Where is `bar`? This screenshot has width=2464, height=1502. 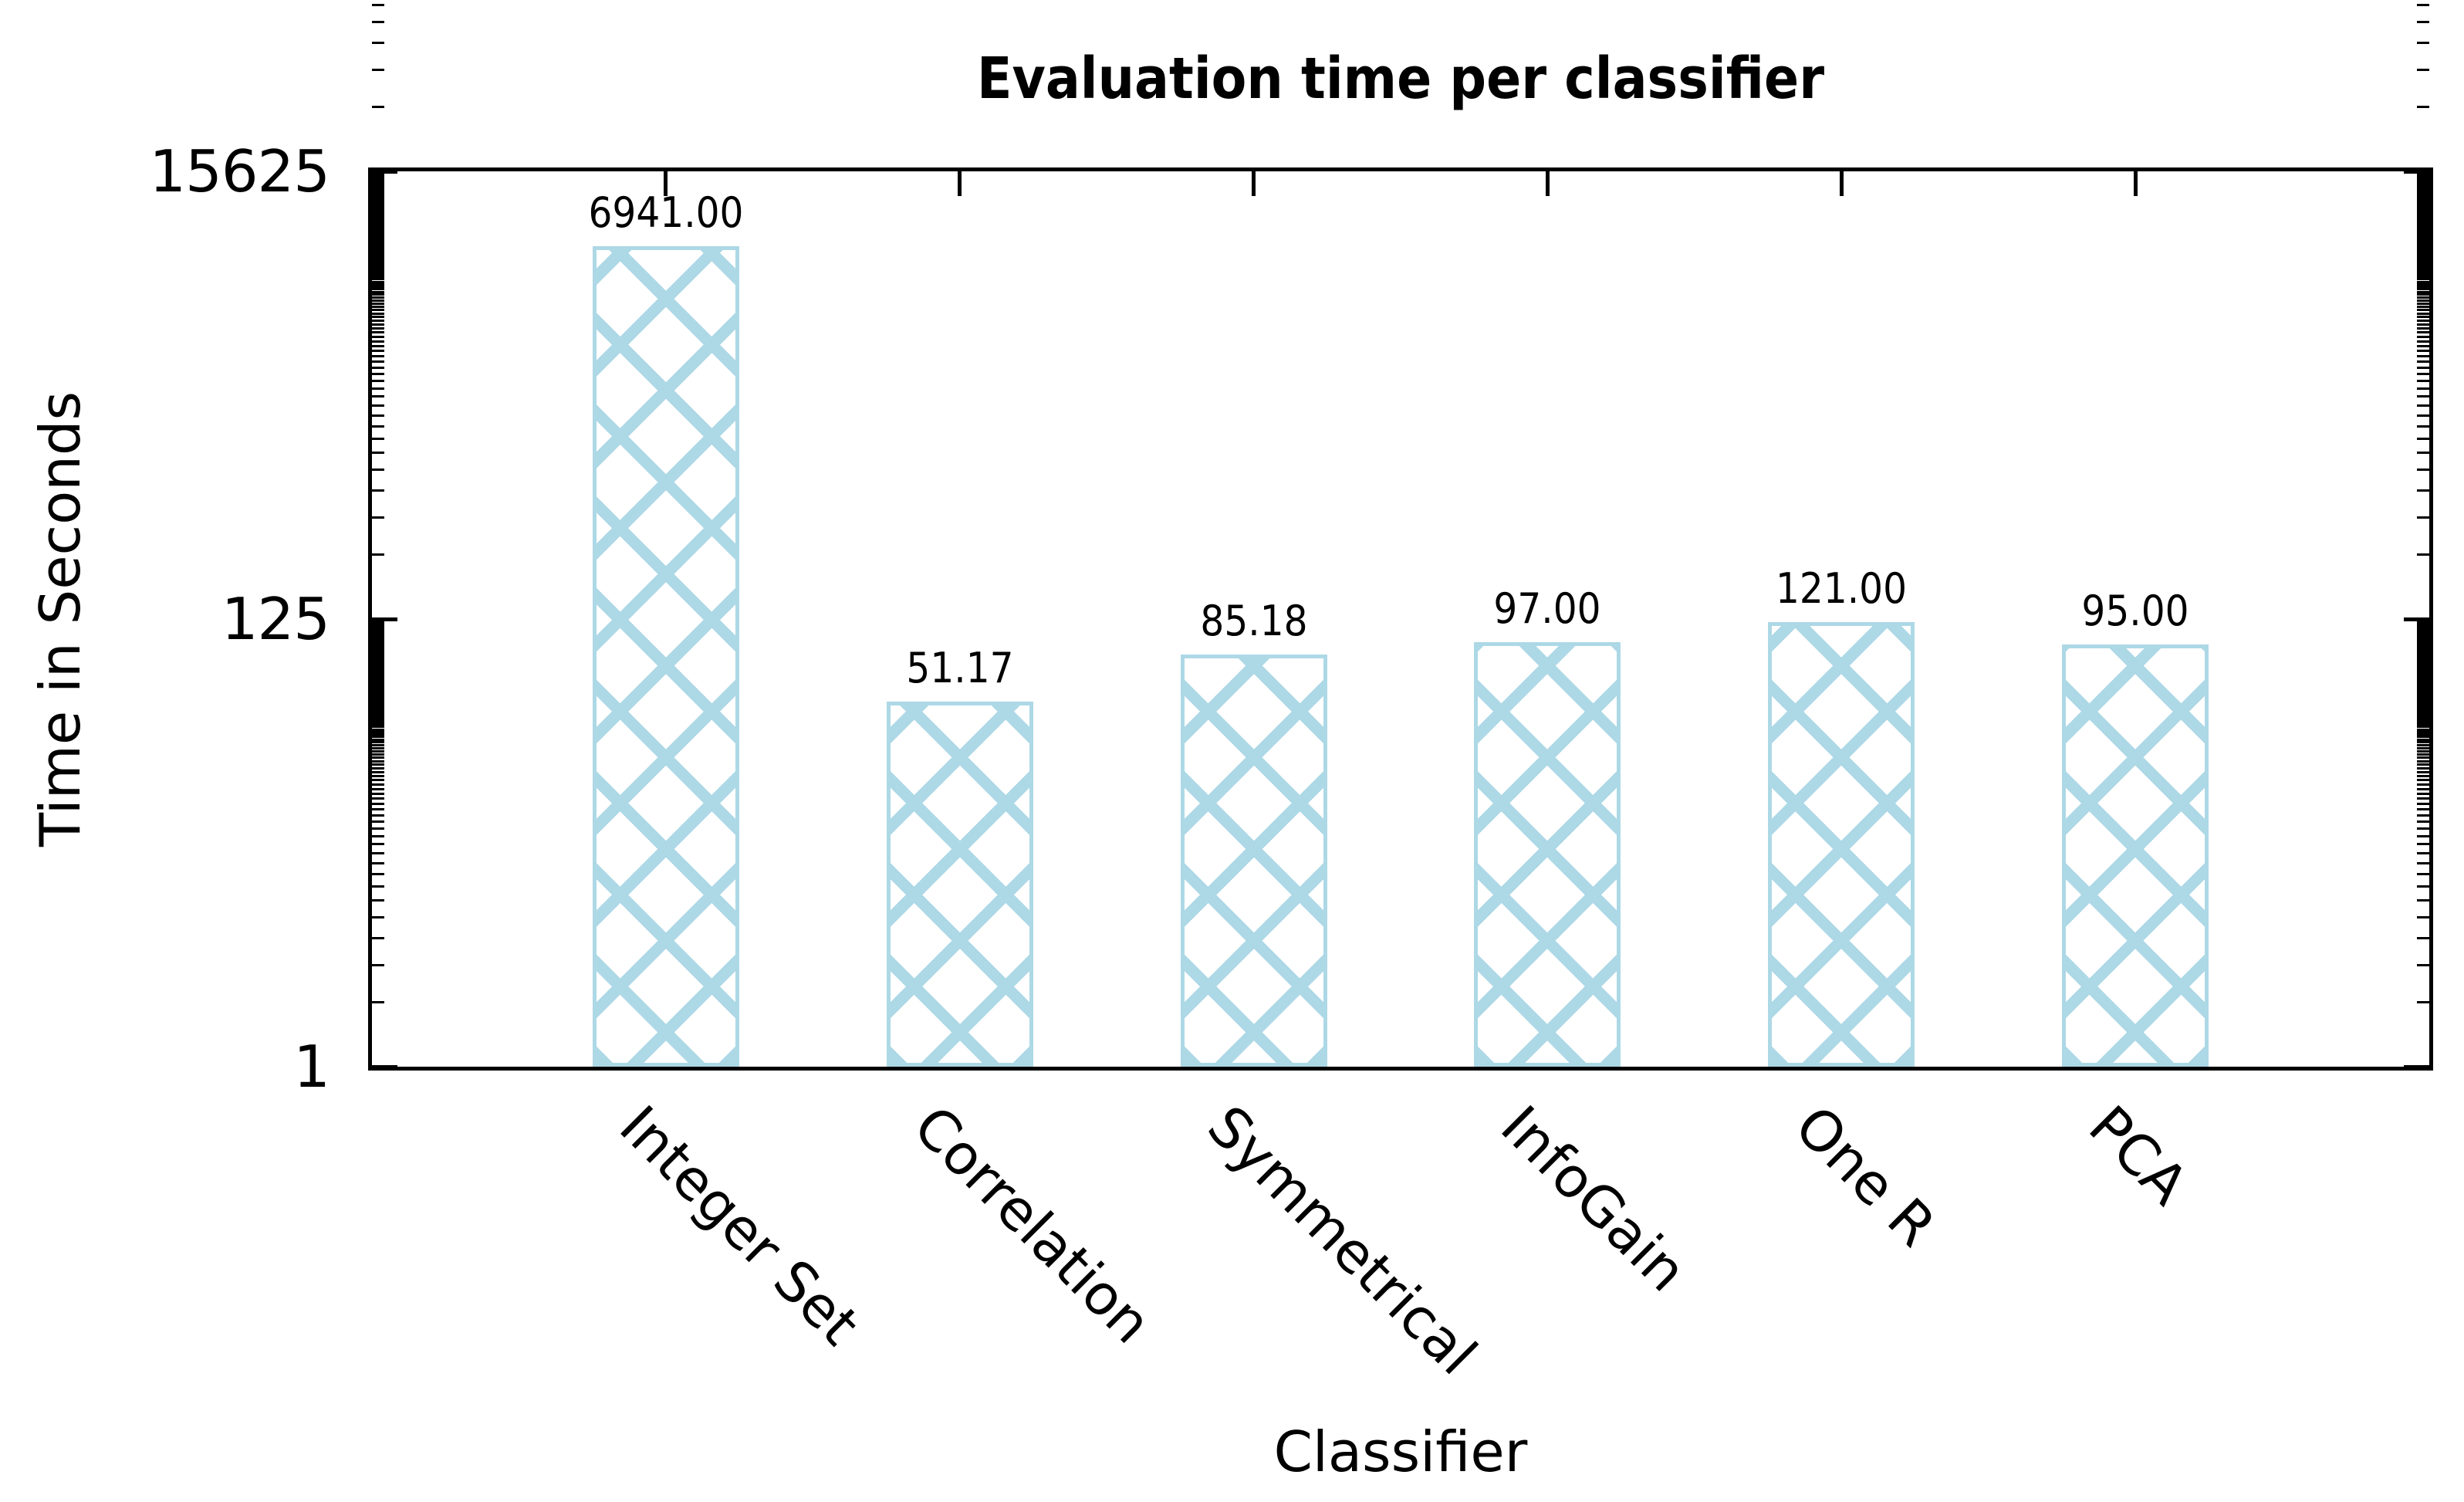
bar is located at coordinates (1547, 854).